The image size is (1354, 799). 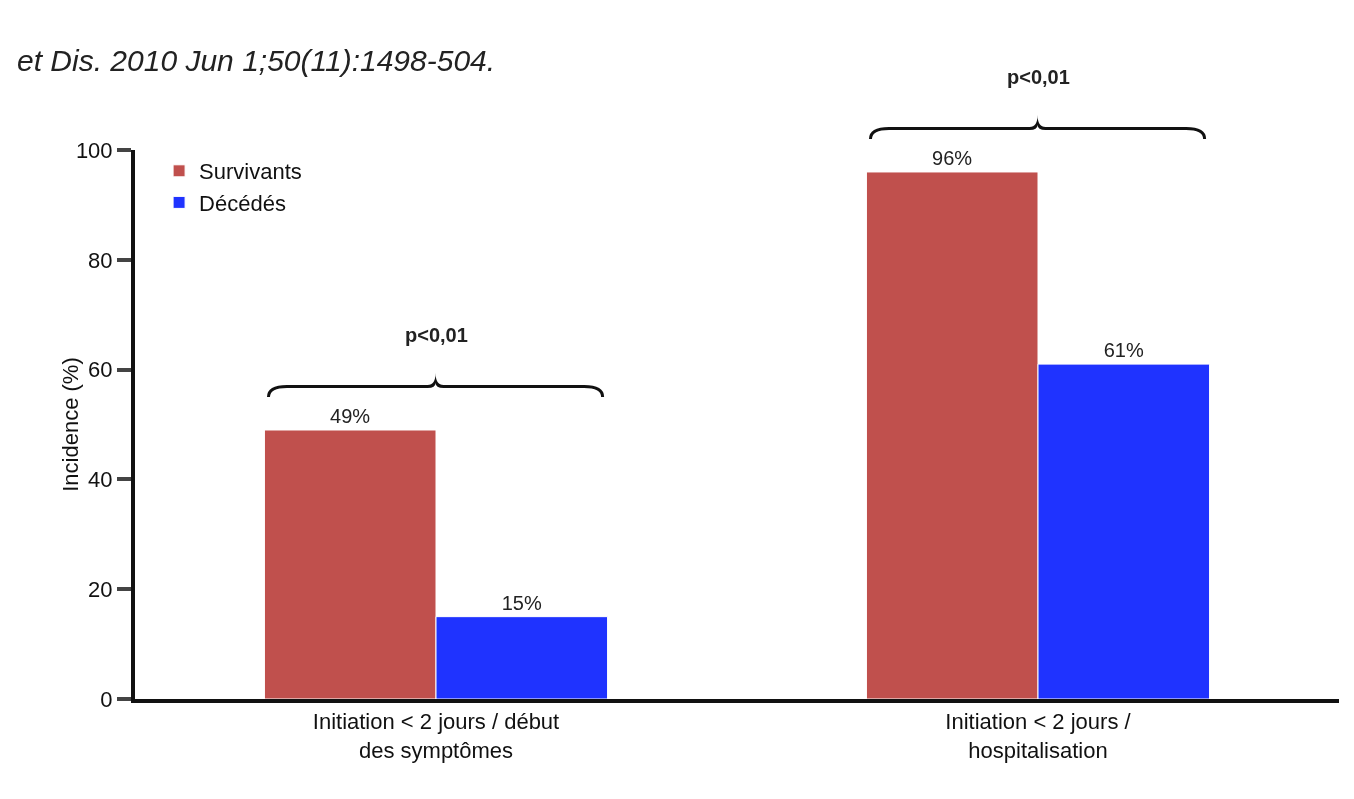 What do you see at coordinates (952, 157) in the screenshot?
I see `data-label: 96%` at bounding box center [952, 157].